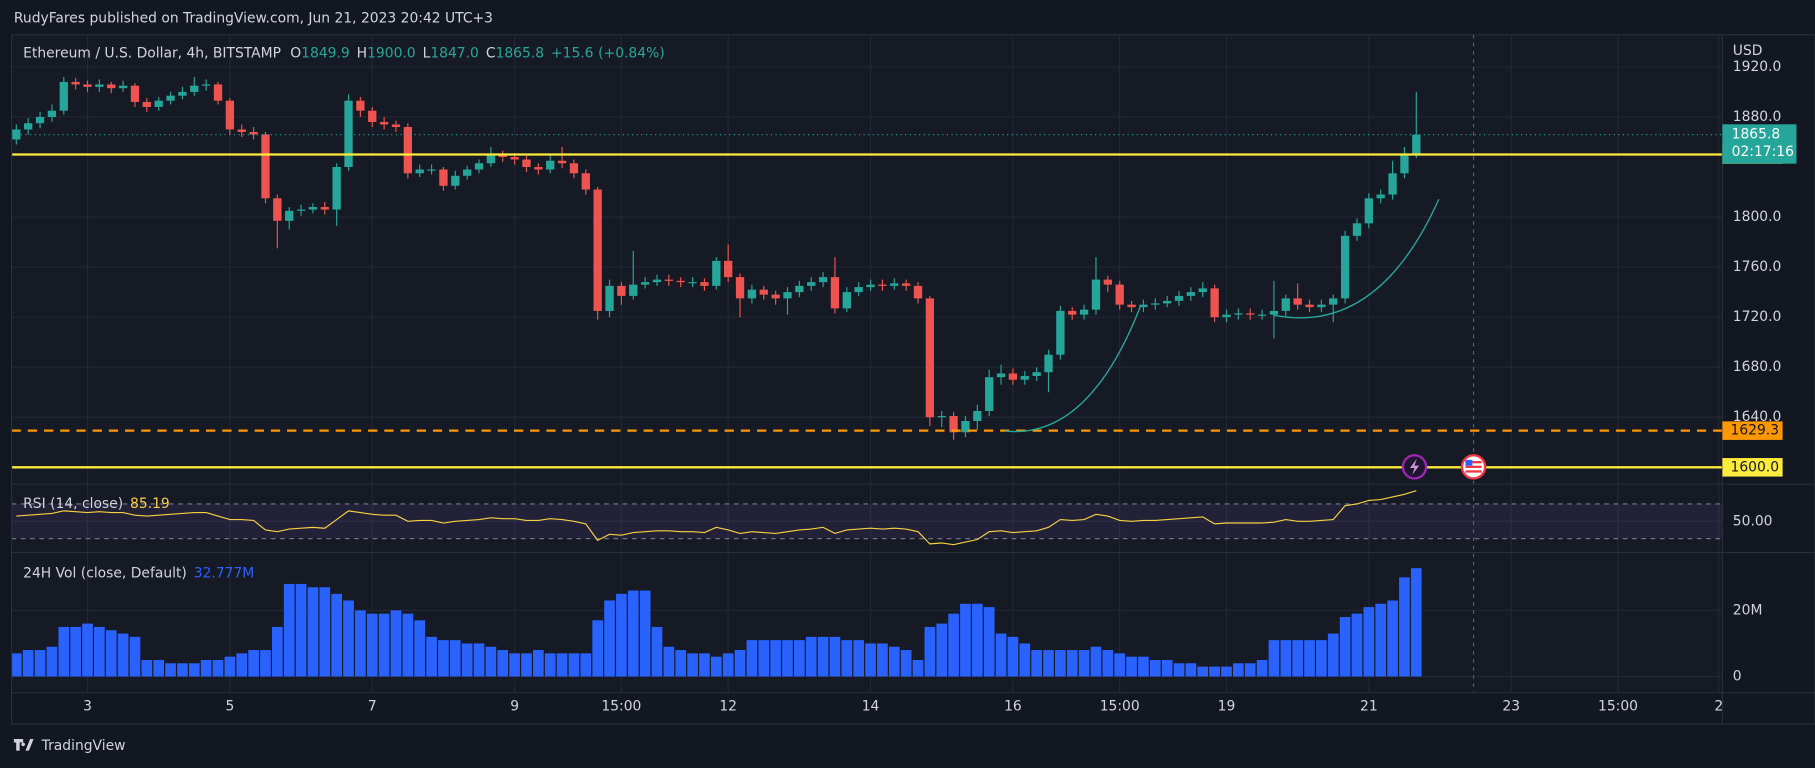 The height and width of the screenshot is (768, 1815). I want to click on change: +15.6, so click(572, 53).